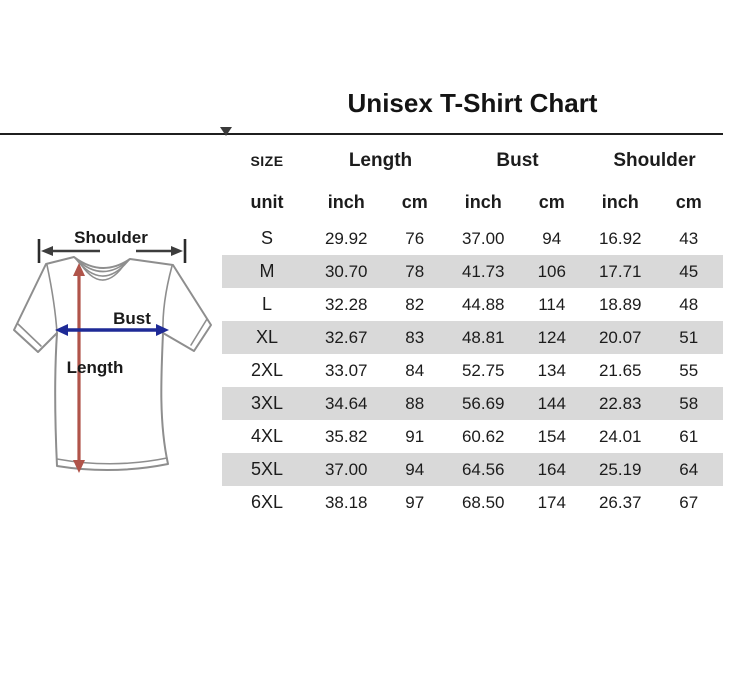 This screenshot has height=679, width=735. I want to click on value-cell: 48.81, so click(483, 337).